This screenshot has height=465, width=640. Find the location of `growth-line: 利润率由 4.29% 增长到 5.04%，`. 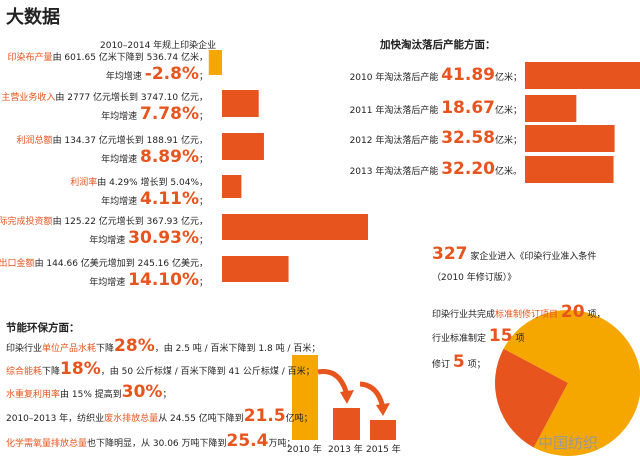

growth-line: 利润率由 4.29% 增长到 5.04%， is located at coordinates (139, 183).